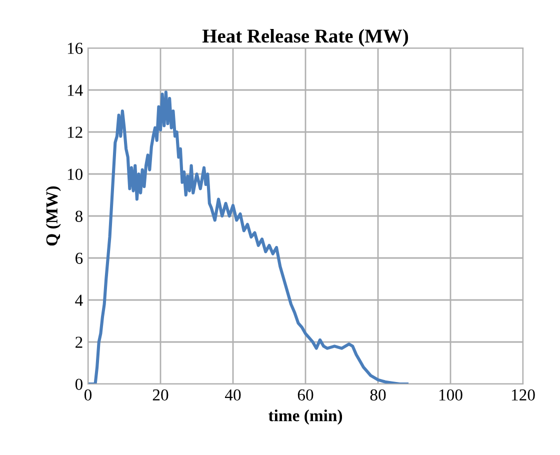  Describe the element at coordinates (305, 417) in the screenshot. I see `x-axis-title: time (min)` at that location.